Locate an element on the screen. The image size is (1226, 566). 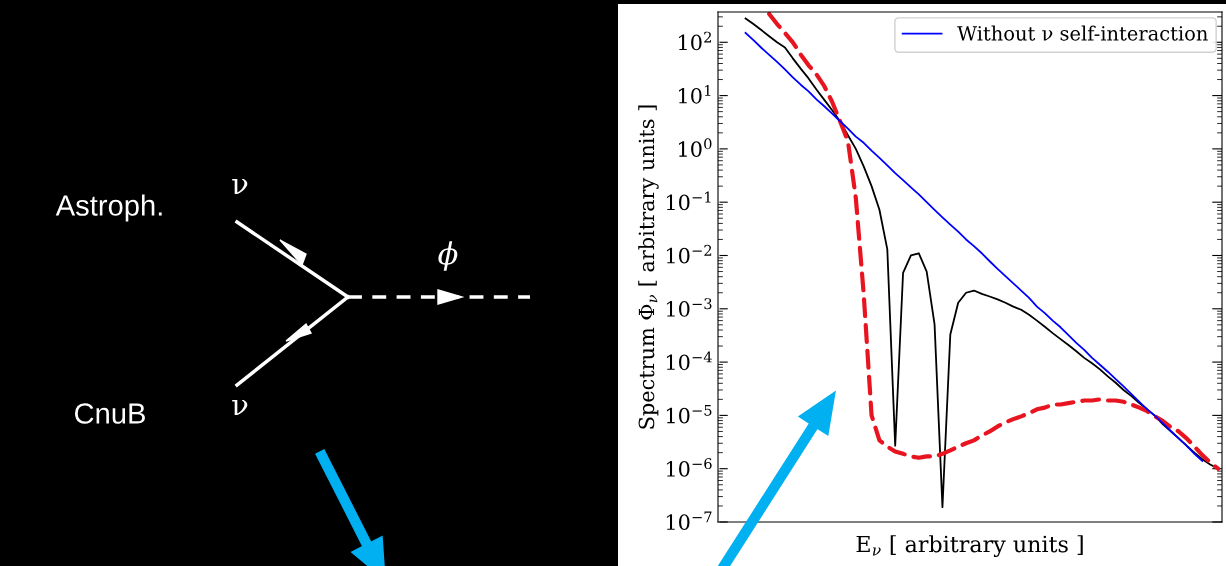
y-tick-label: 10$^{−6}$ is located at coordinates (689, 467).